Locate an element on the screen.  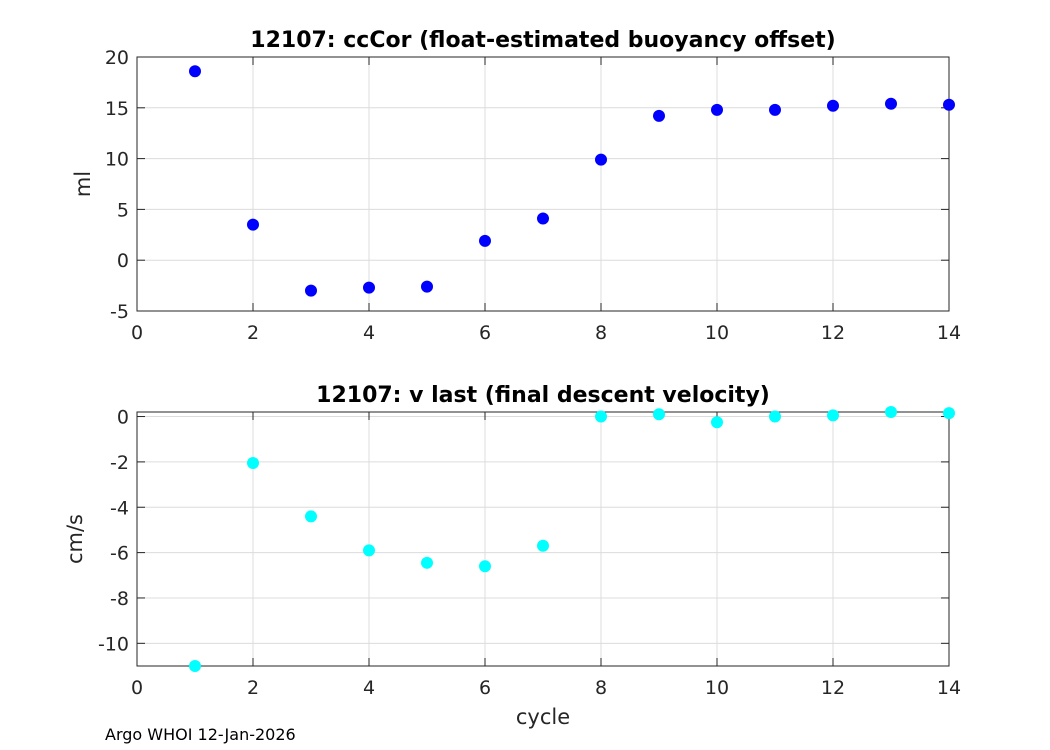
y-tick-label: -10 is located at coordinates (113, 644).